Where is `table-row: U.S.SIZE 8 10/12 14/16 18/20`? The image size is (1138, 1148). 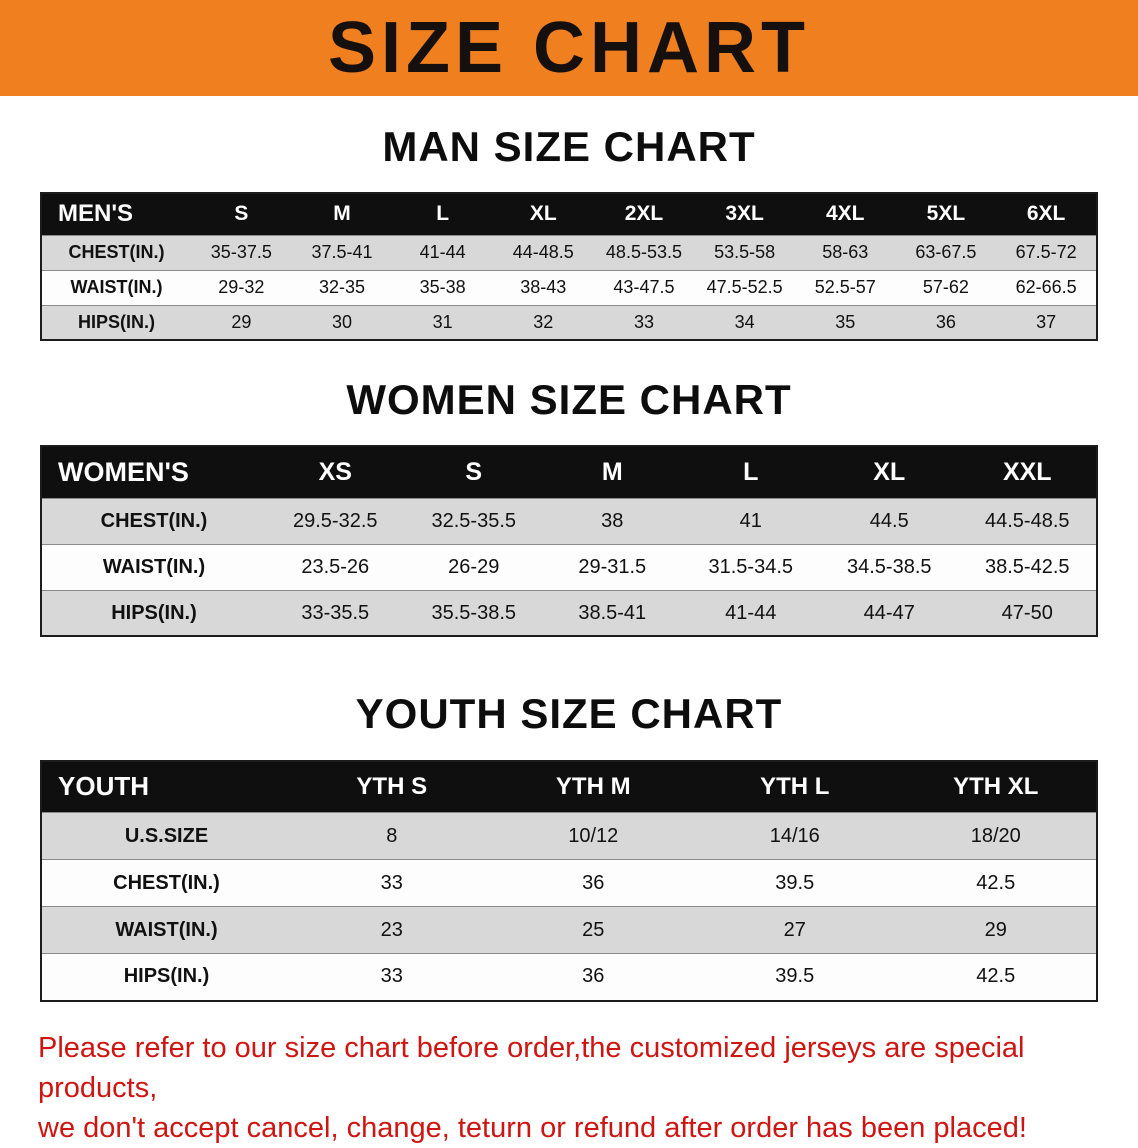 table-row: U.S.SIZE 8 10/12 14/16 18/20 is located at coordinates (569, 836).